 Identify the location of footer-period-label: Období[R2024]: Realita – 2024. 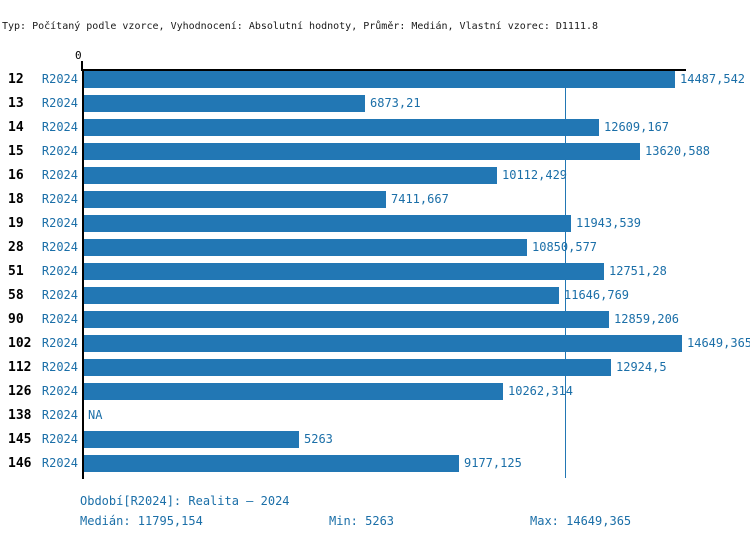
(185, 501).